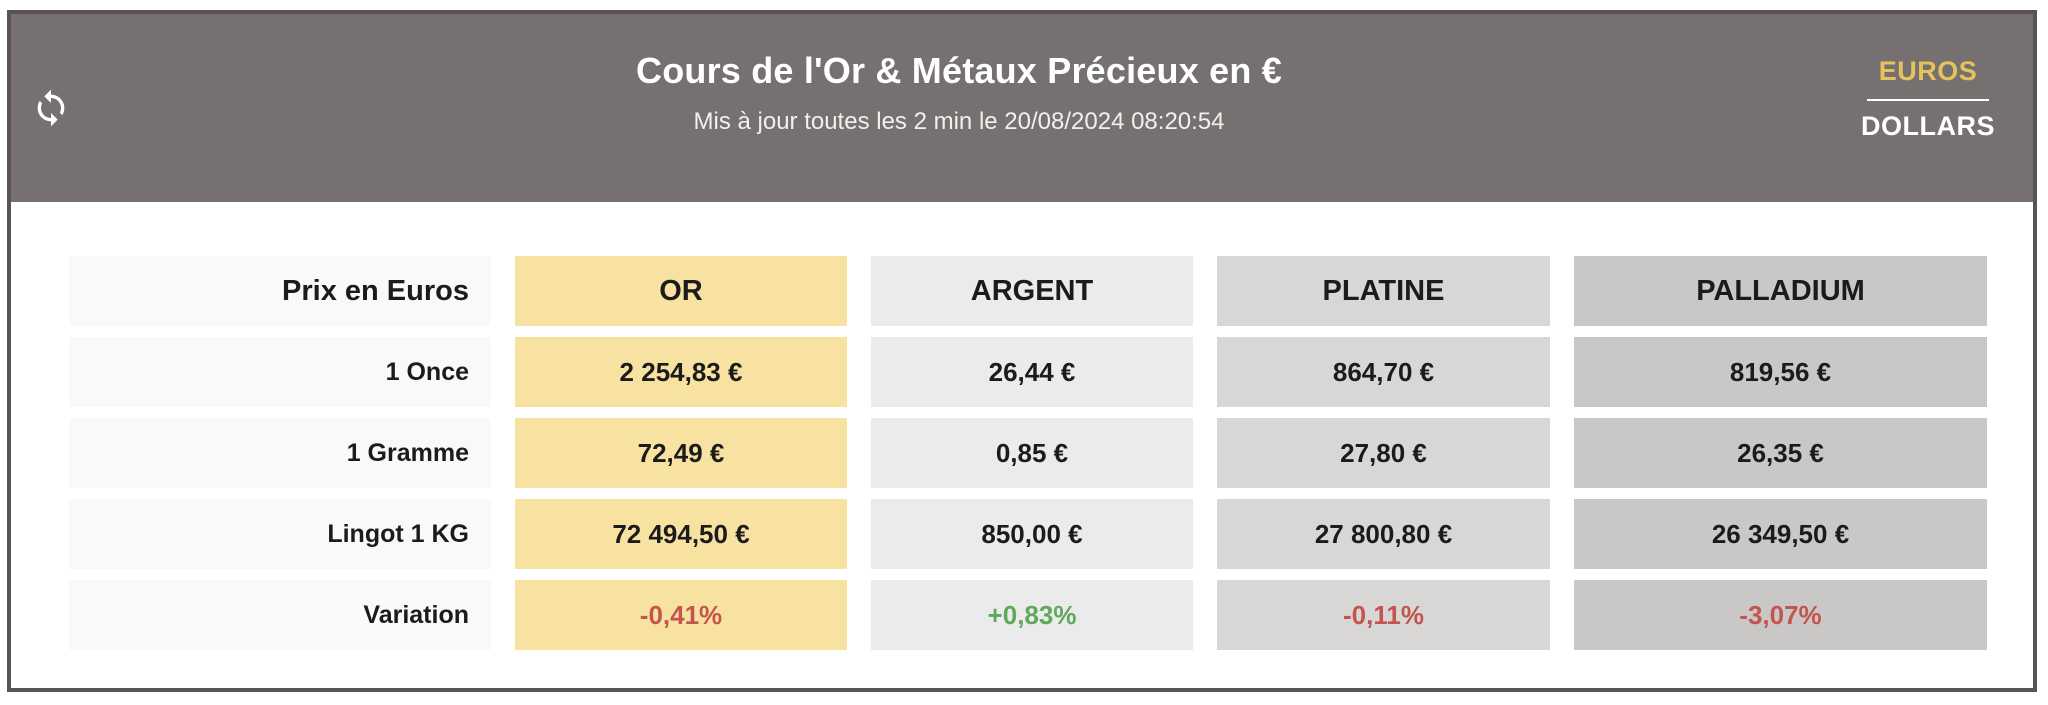 This screenshot has width=2048, height=705. Describe the element at coordinates (1032, 453) in the screenshot. I see `price-argent-gramme: 0,85 €` at that location.